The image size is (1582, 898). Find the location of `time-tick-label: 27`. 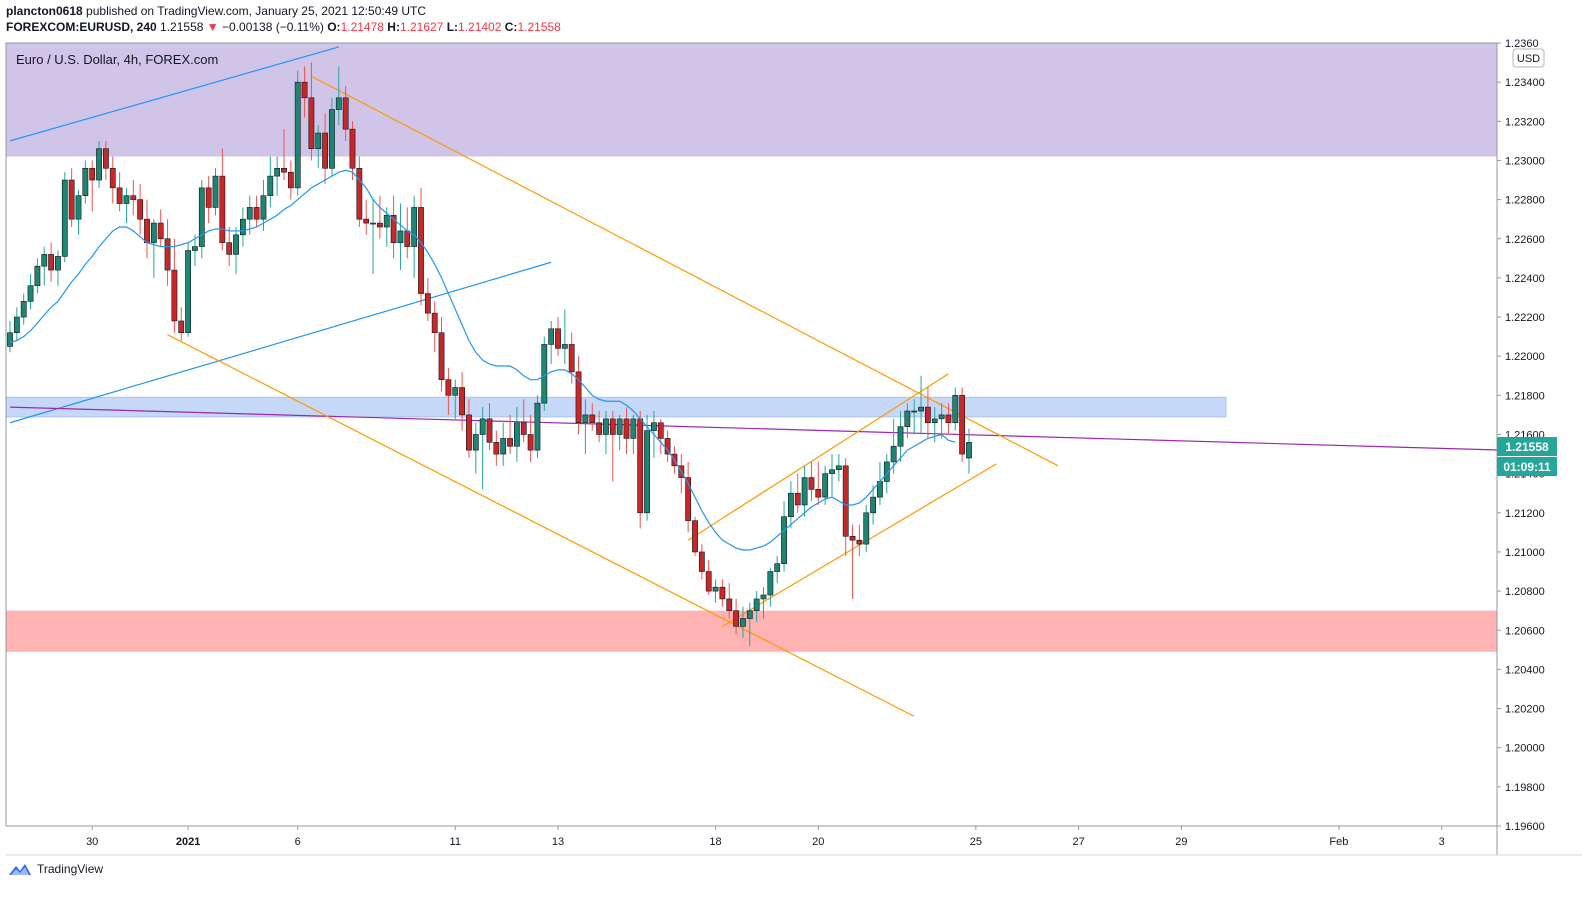

time-tick-label: 27 is located at coordinates (1078, 842).